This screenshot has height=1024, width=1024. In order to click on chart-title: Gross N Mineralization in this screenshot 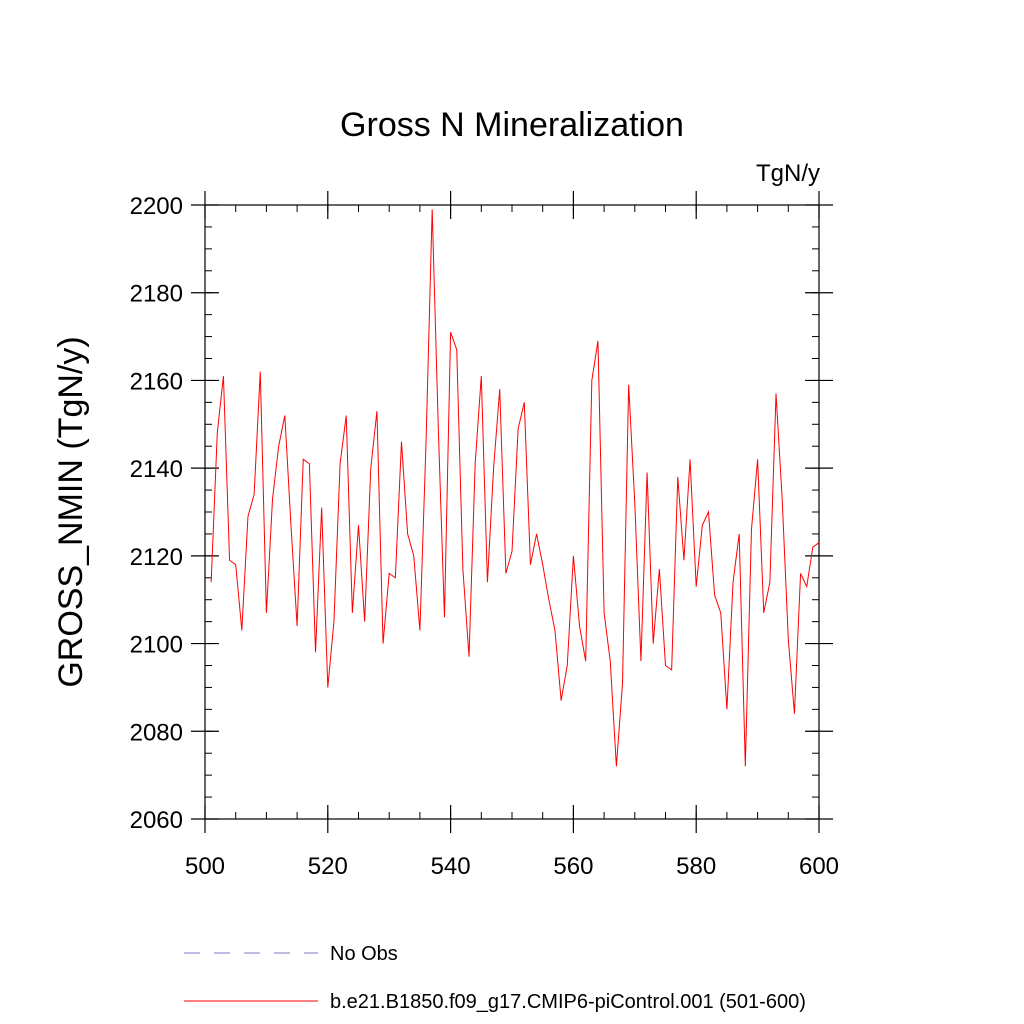, I will do `click(512, 125)`.